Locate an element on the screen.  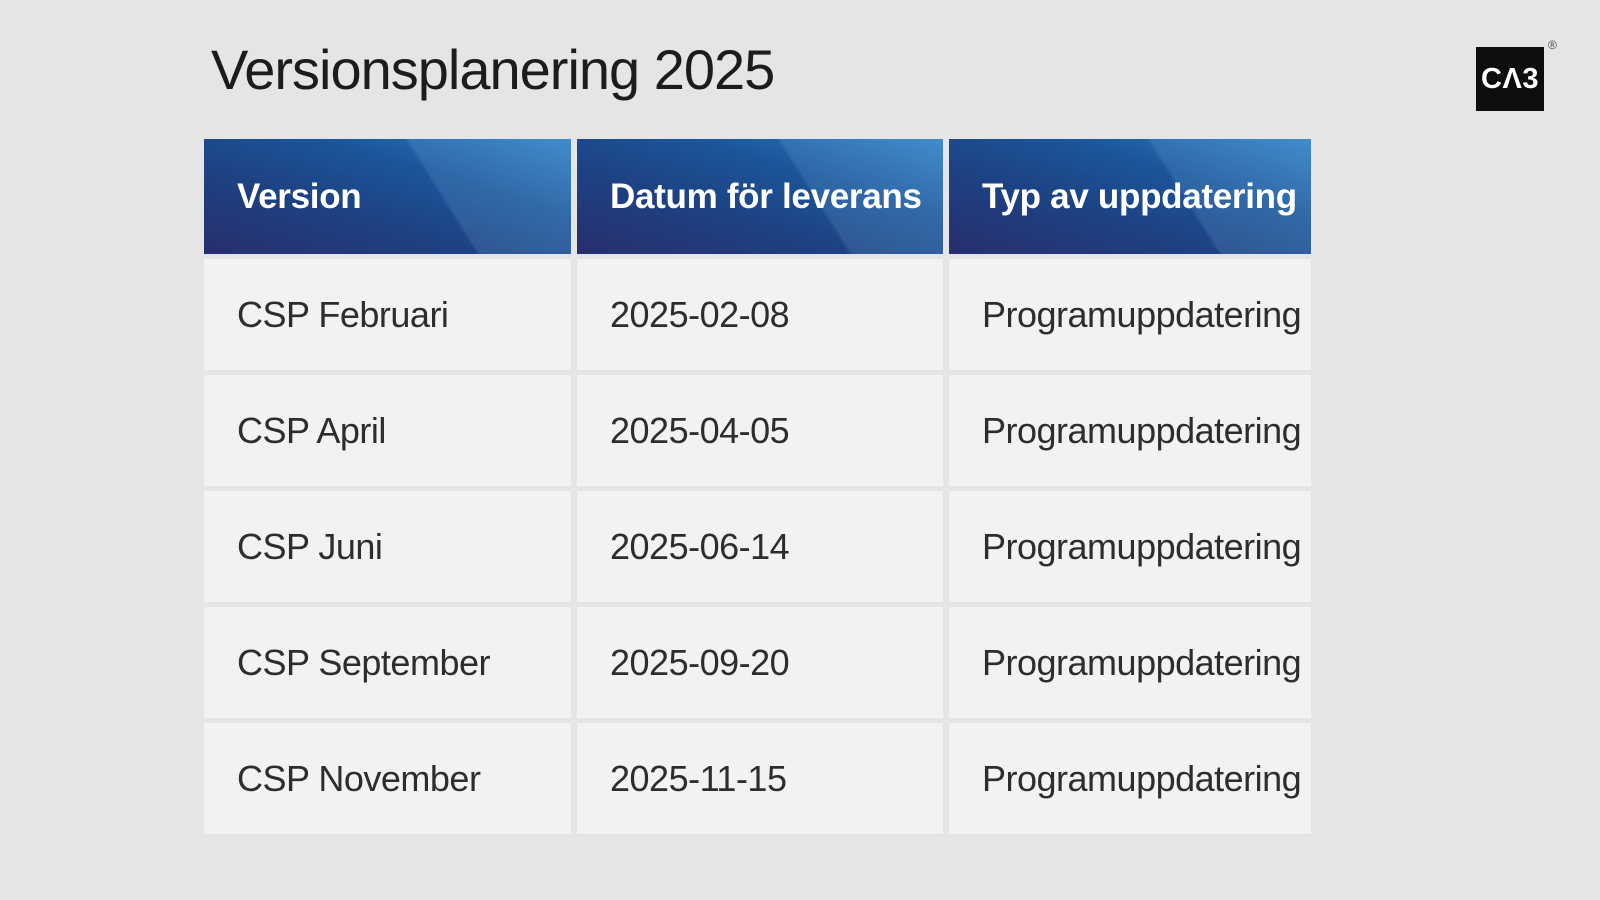
cell-version: CSP November is located at coordinates (387, 778).